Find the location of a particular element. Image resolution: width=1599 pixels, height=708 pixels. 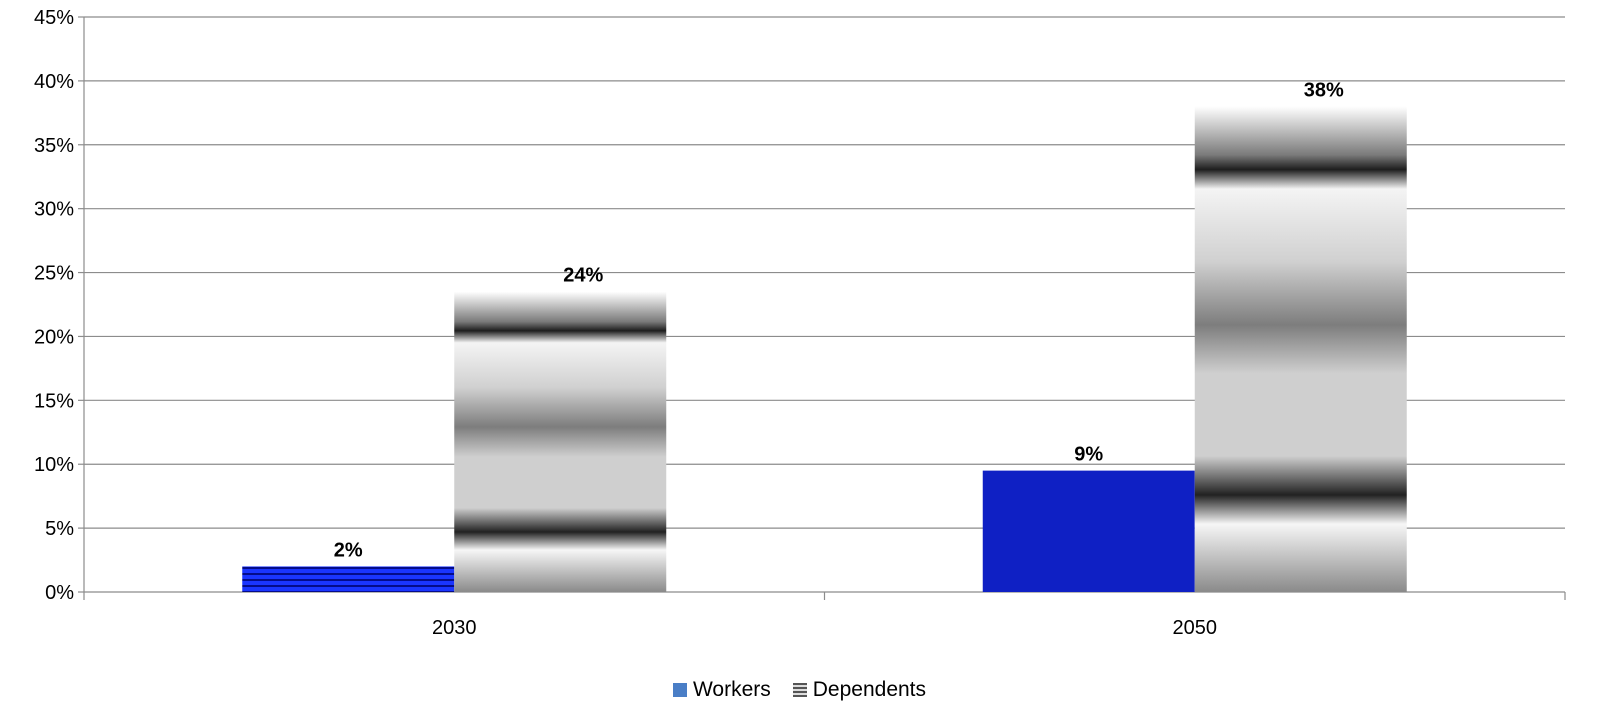

x-tick-label: 2050 is located at coordinates (1195, 628).